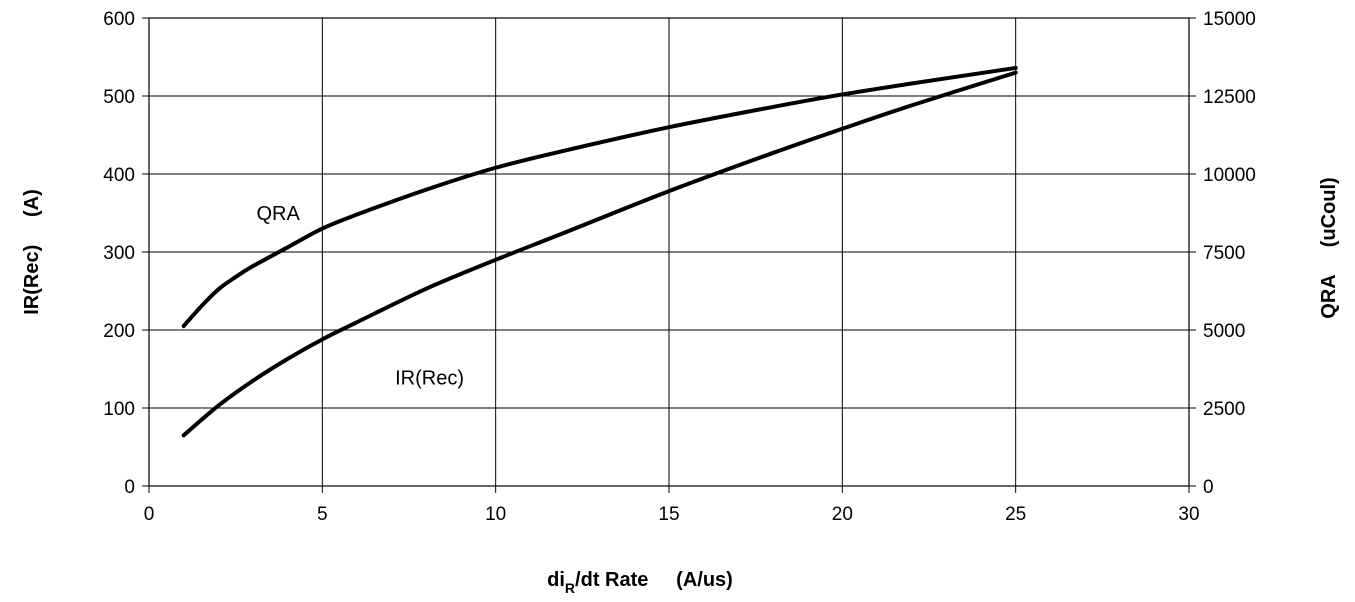 Image resolution: width=1355 pixels, height=602 pixels. Describe the element at coordinates (1329, 247) in the screenshot. I see `y-axis-right-label: QRA (uCoul)` at that location.